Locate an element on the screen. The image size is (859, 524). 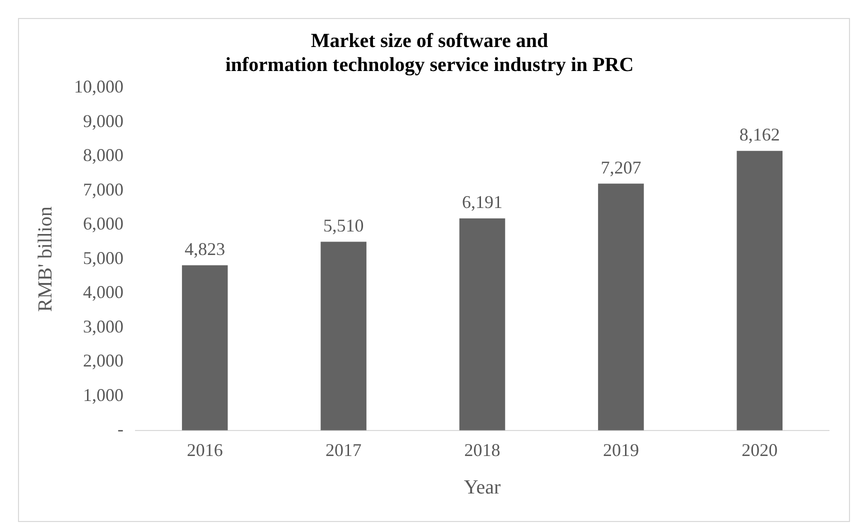
data-label: 7,207 is located at coordinates (621, 167).